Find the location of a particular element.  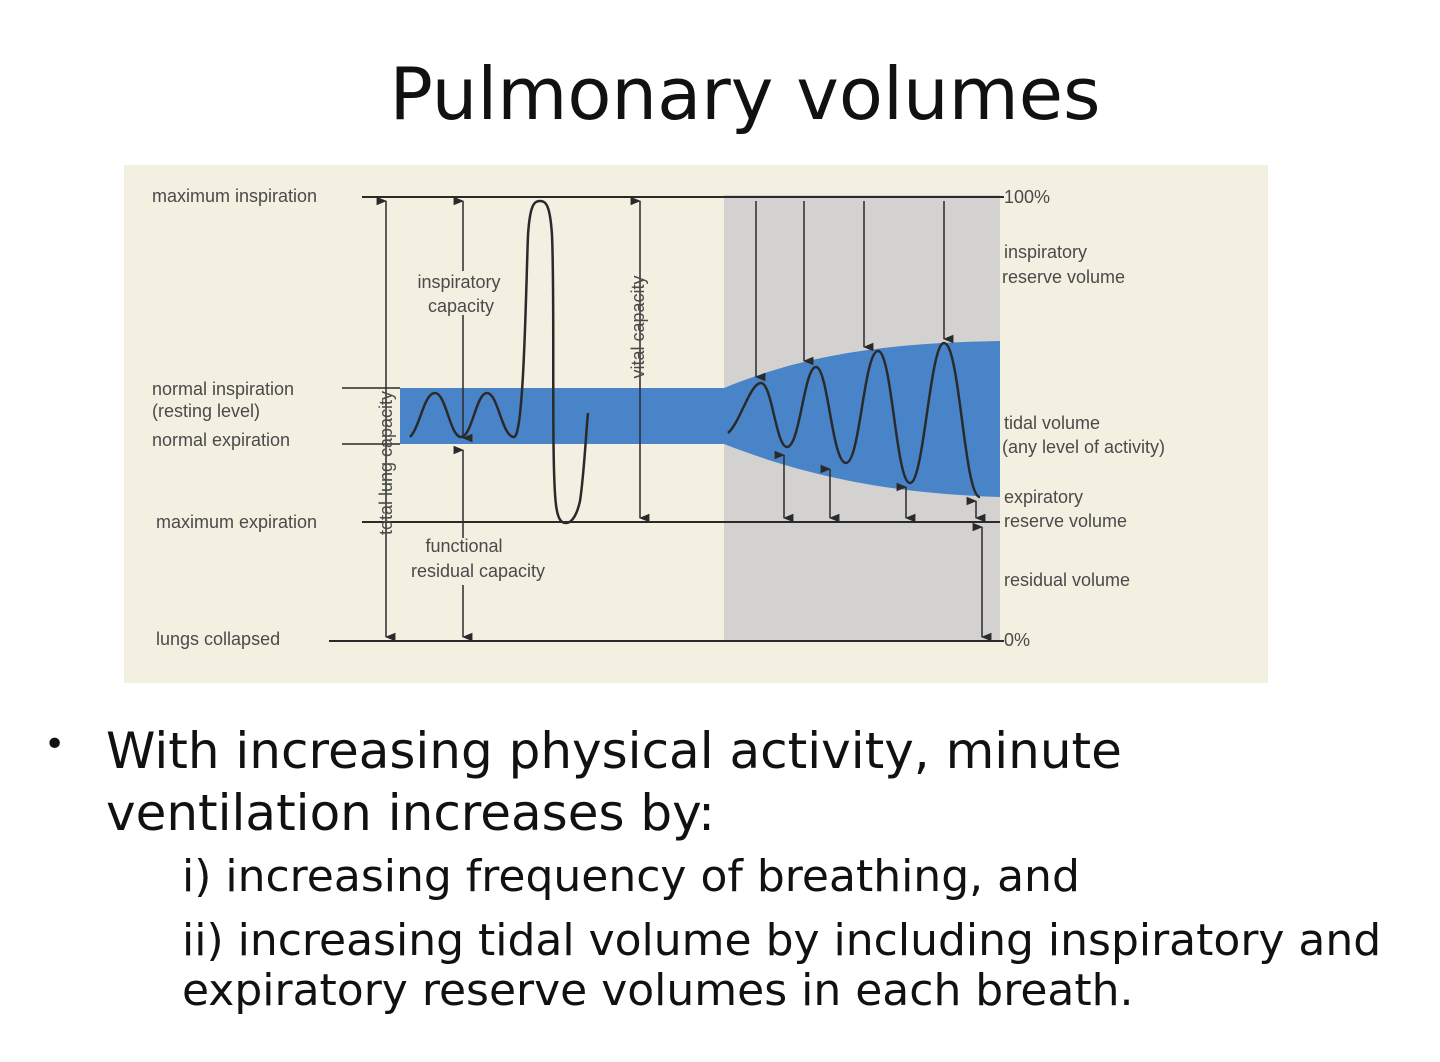

label-100-percent: 100% is located at coordinates (1027, 197).